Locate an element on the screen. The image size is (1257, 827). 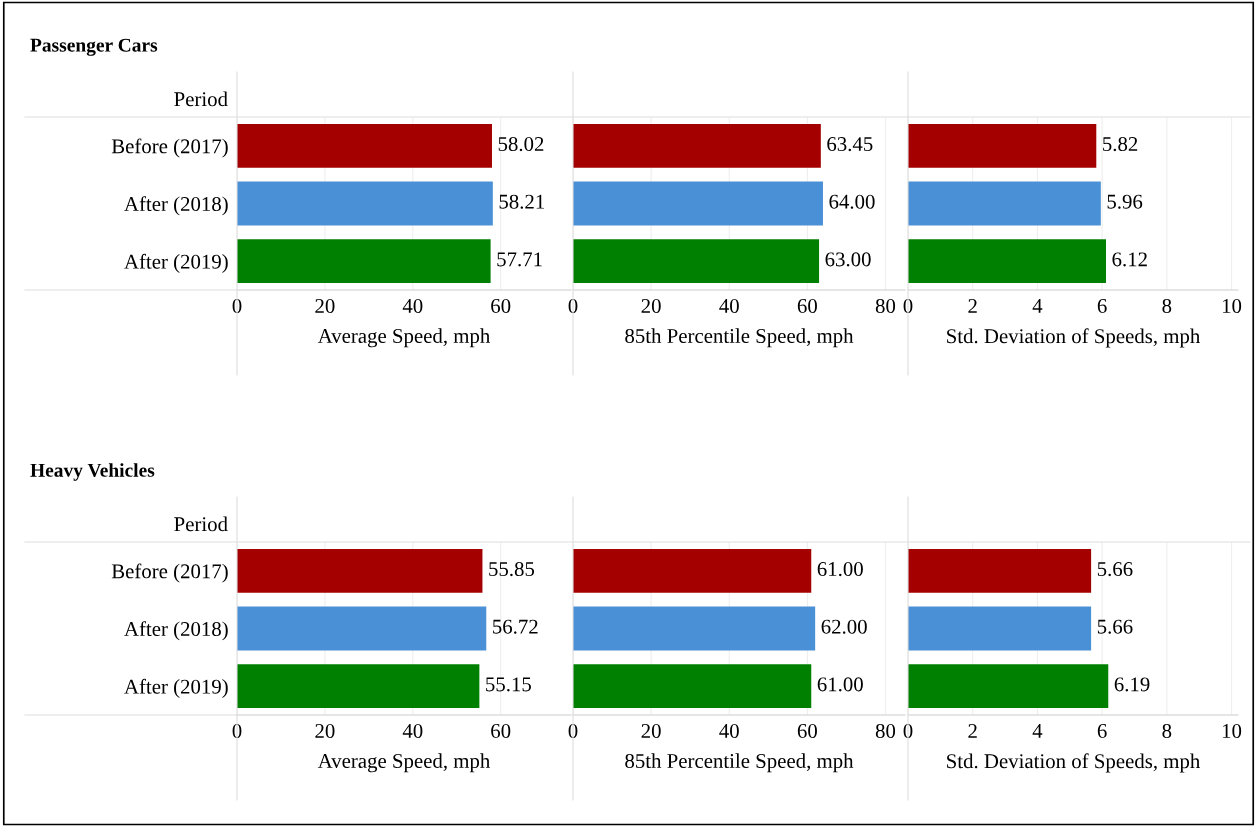
data-label: 5.96 is located at coordinates (1125, 201).